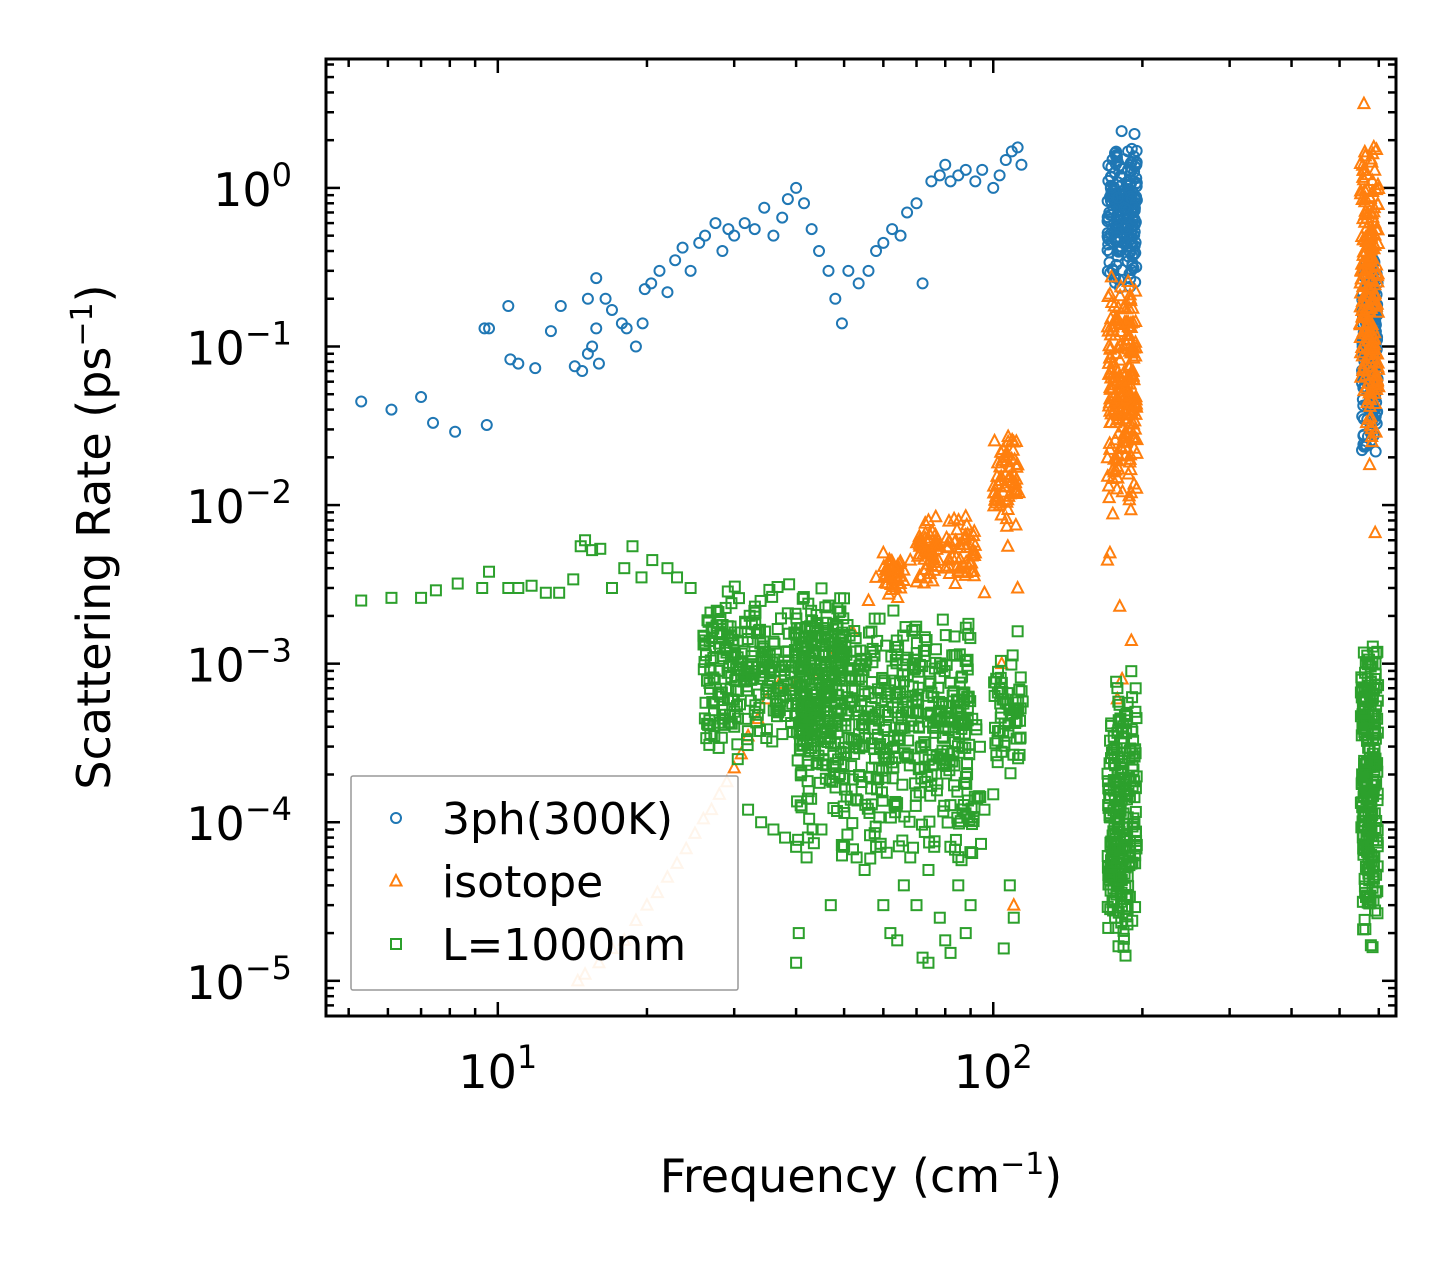 The image size is (1455, 1265). What do you see at coordinates (993, 1068) in the screenshot?
I see `x-tick-label: 102` at bounding box center [993, 1068].